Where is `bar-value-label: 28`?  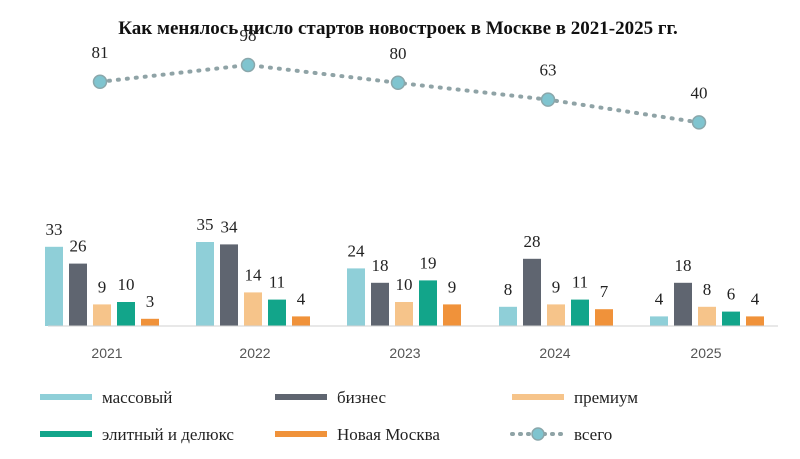 bar-value-label: 28 is located at coordinates (532, 241).